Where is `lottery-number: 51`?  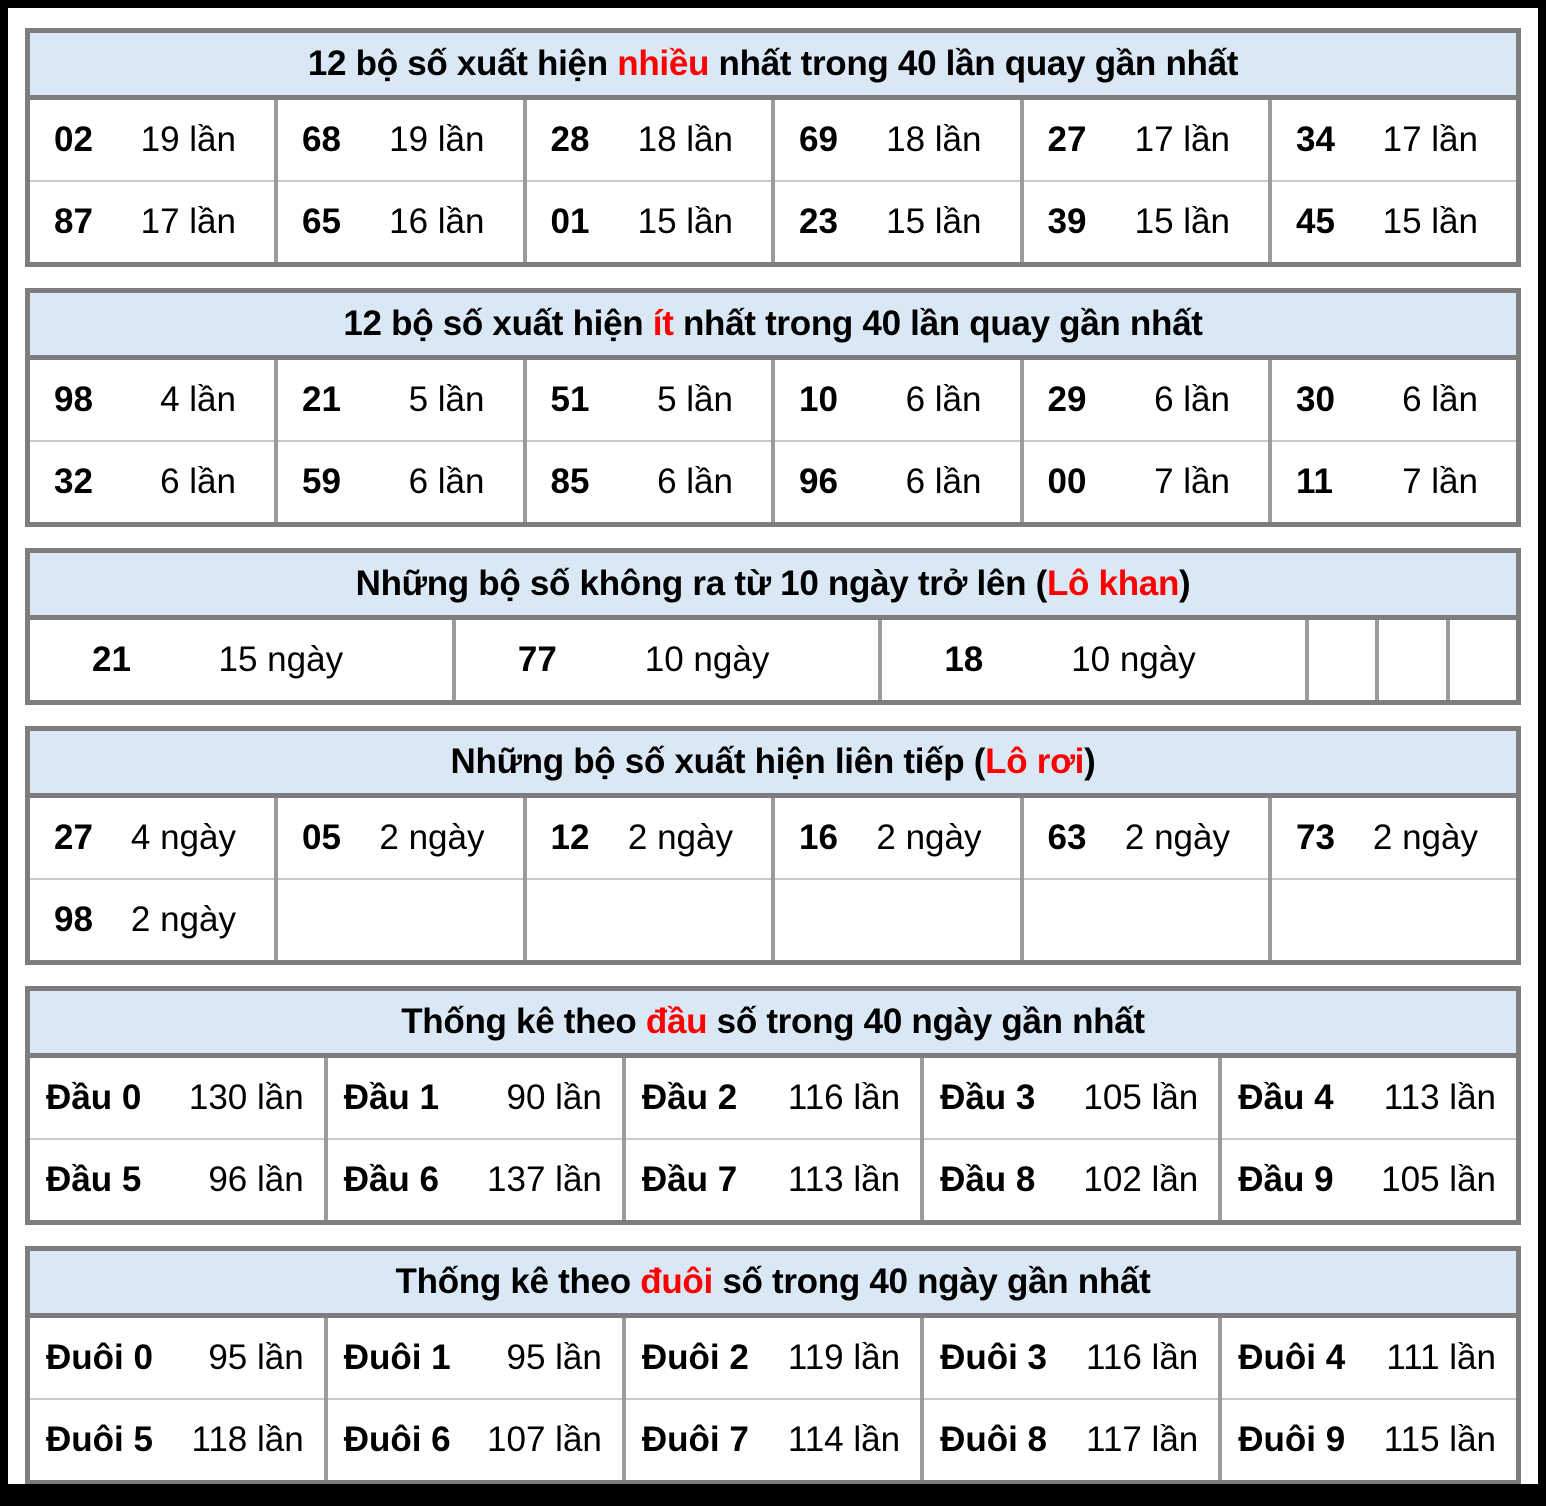
lottery-number: 51 is located at coordinates (570, 399).